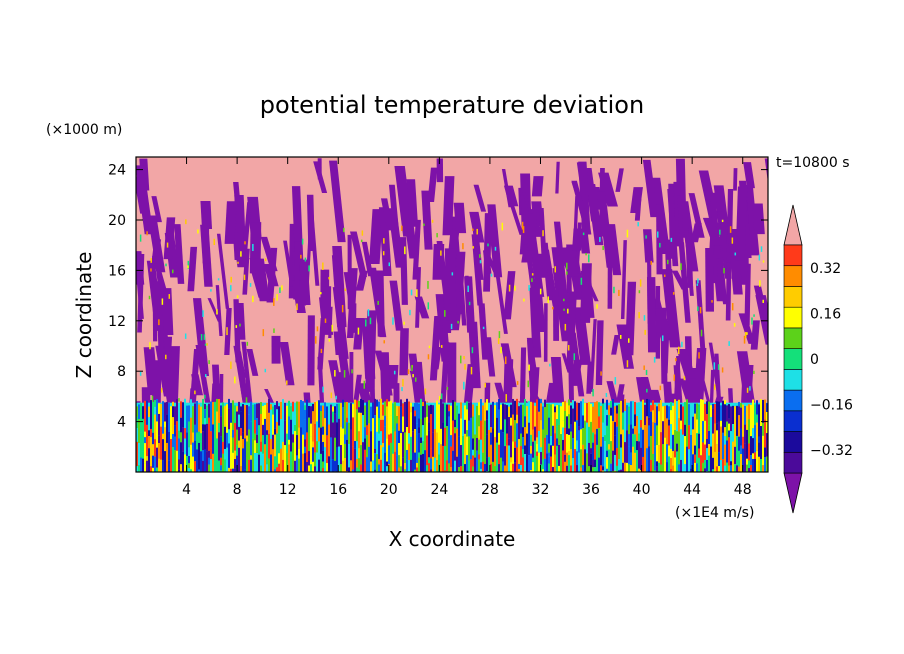  Describe the element at coordinates (793, 276) in the screenshot. I see `colorbar-band` at that location.